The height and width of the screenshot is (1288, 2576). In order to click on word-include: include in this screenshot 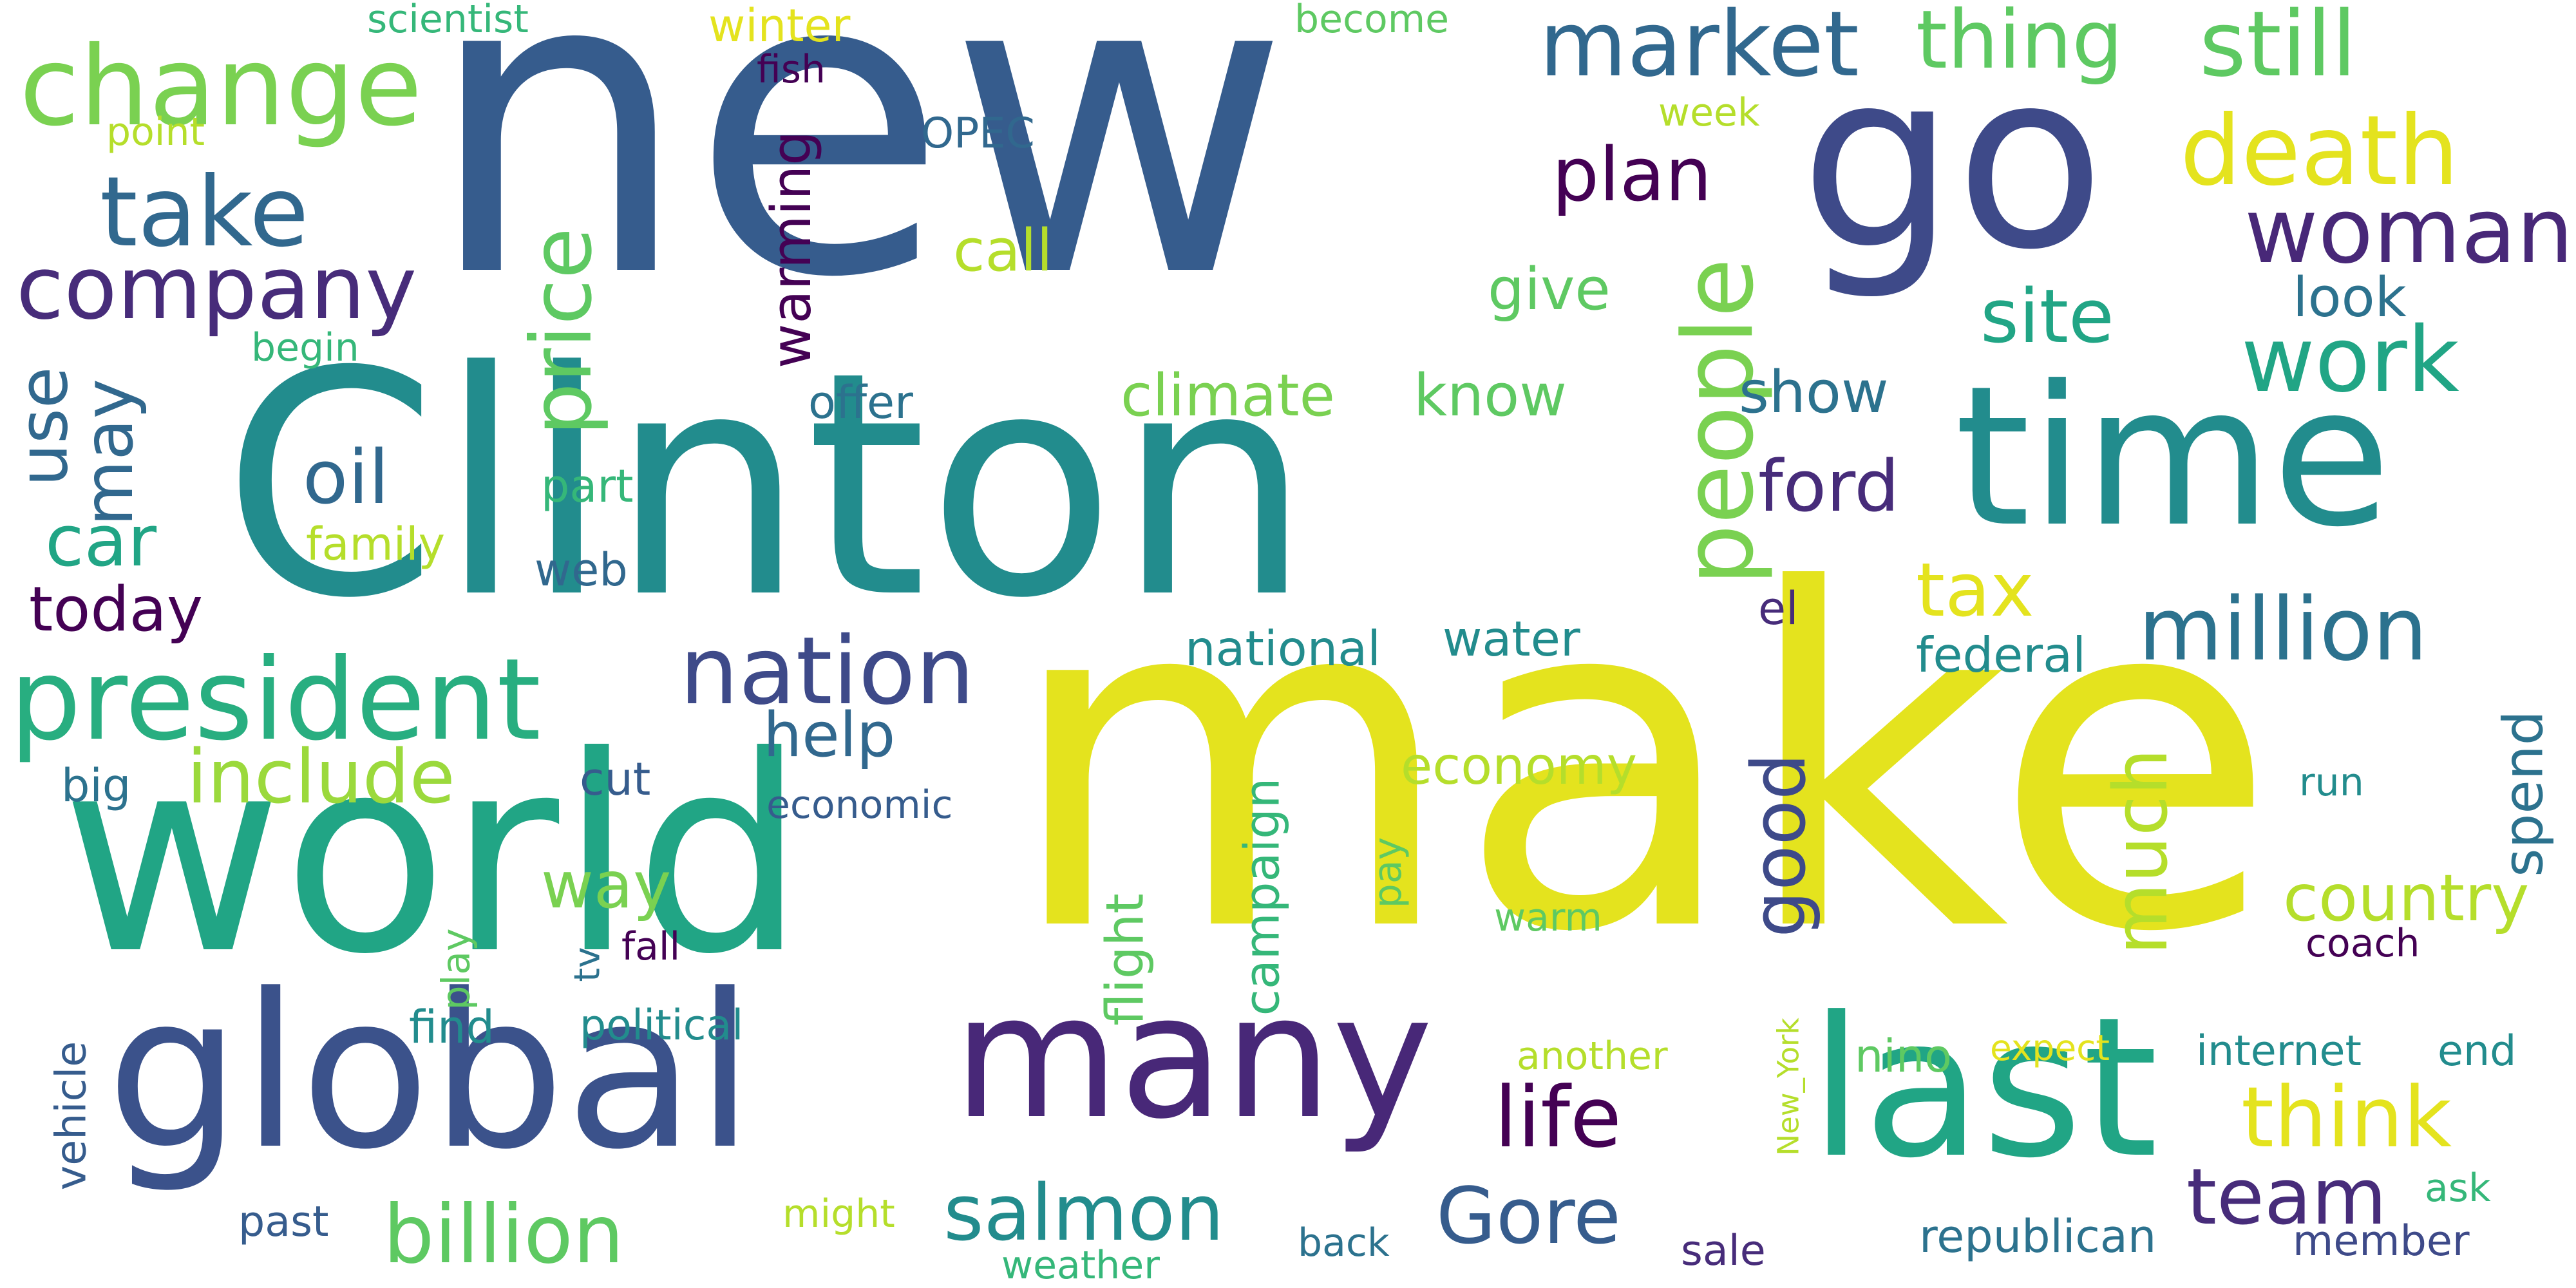, I will do `click(321, 777)`.